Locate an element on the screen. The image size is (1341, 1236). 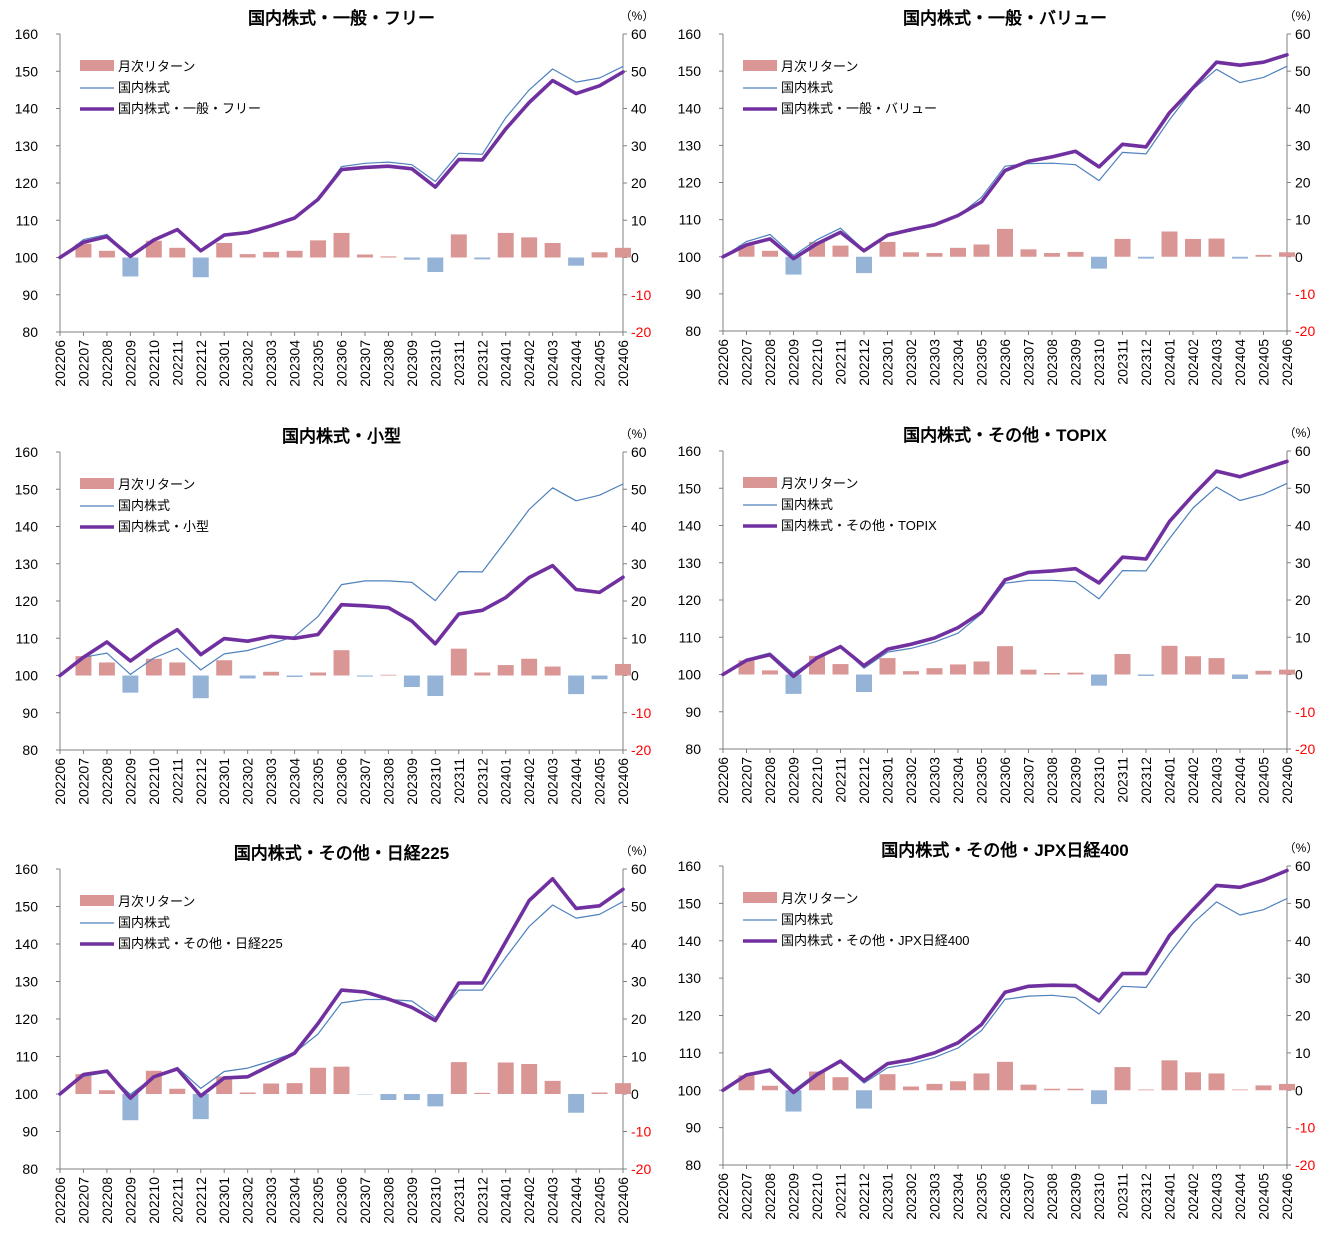
right-tick-label: 20 is located at coordinates (1303, 183).